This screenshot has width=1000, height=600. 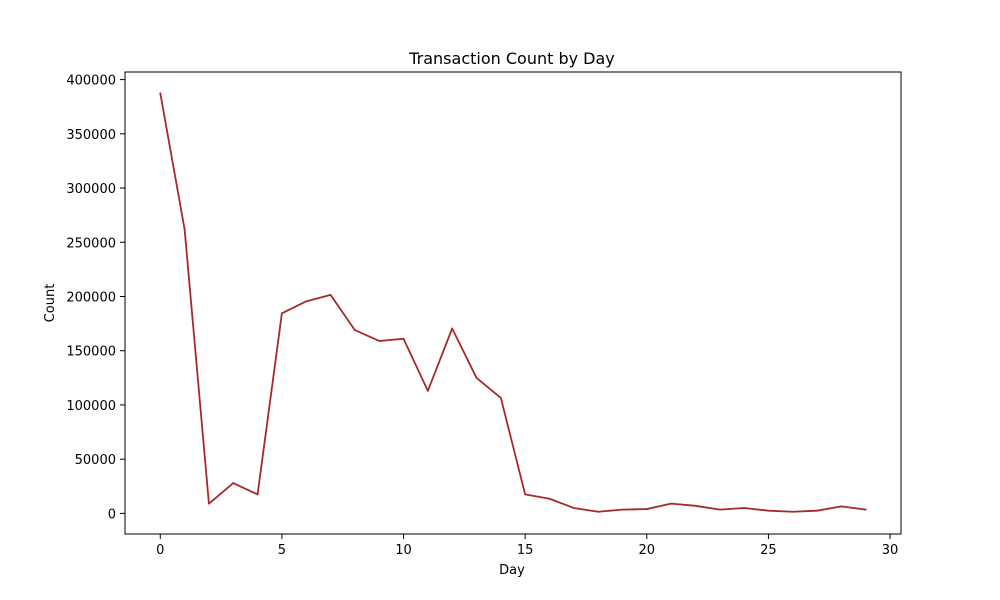 I want to click on y-tick-label: 350000, so click(x=91, y=135).